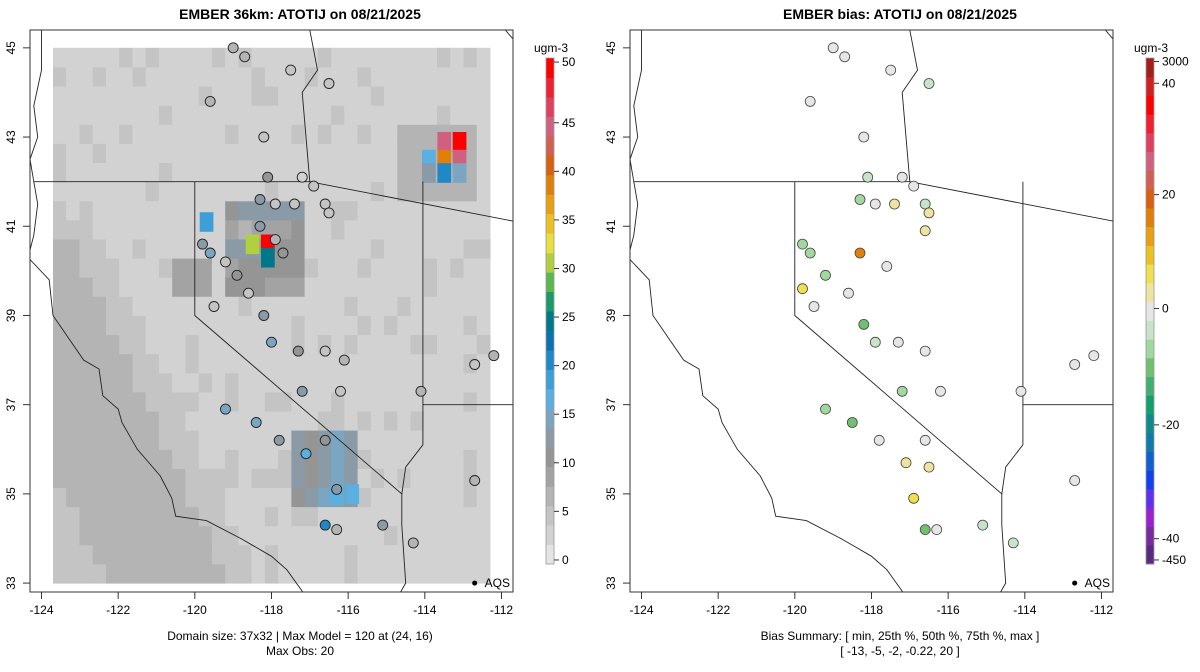  I want to click on or-ca-border, so click(873, 201).